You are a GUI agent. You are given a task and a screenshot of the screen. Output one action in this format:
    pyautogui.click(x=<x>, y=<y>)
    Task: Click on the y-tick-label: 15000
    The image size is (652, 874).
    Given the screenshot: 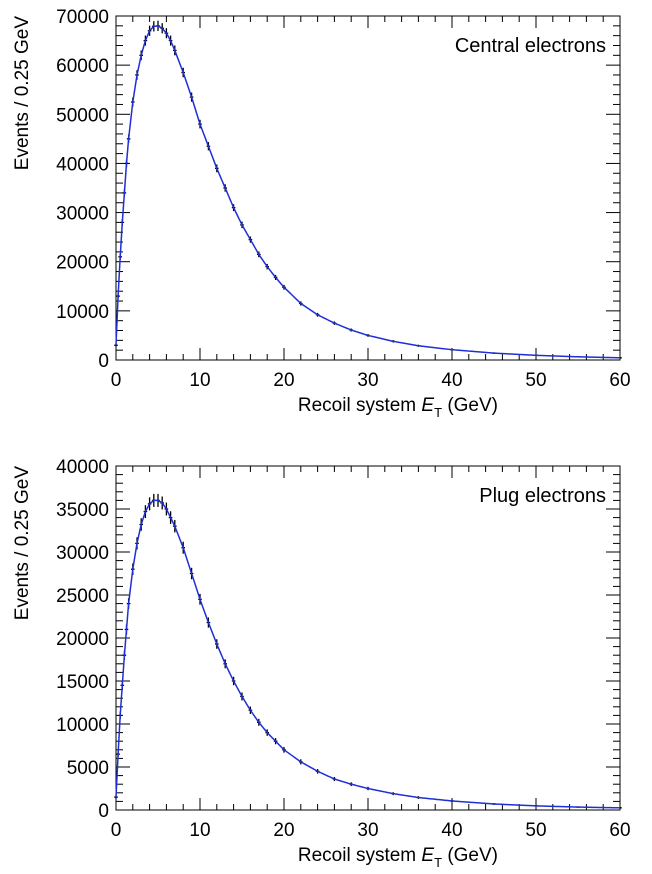 What is the action you would take?
    pyautogui.click(x=82, y=682)
    